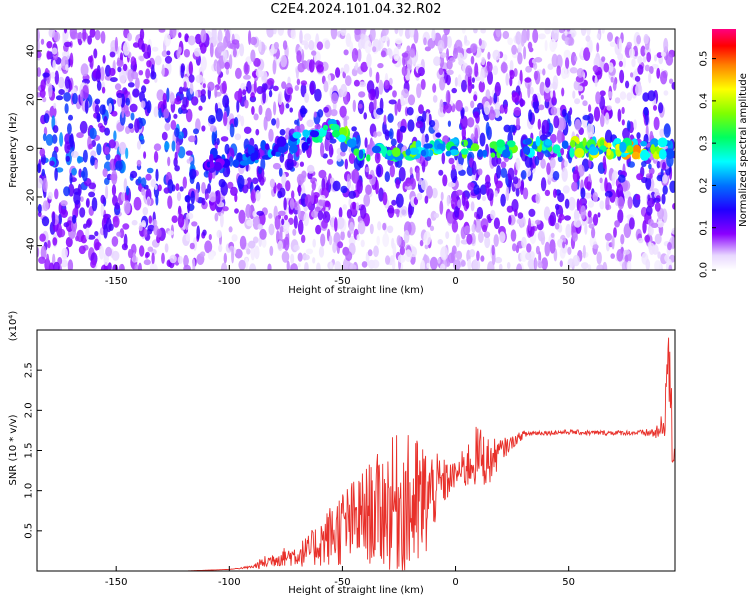 This screenshot has width=750, height=600. What do you see at coordinates (455, 281) in the screenshot?
I see `x-tick-label: 0` at bounding box center [455, 281].